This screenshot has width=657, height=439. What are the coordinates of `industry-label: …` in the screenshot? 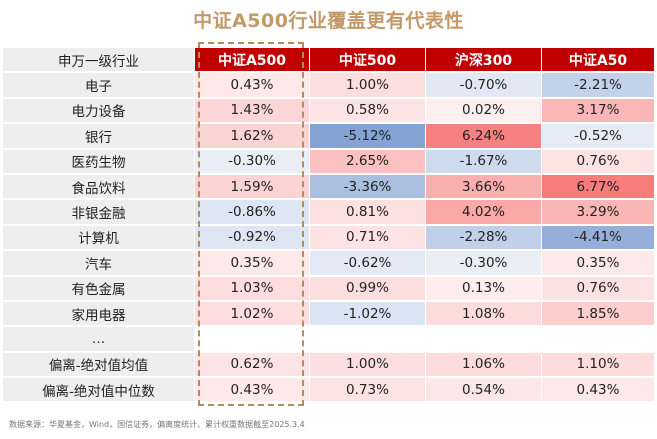 It's located at (98, 339).